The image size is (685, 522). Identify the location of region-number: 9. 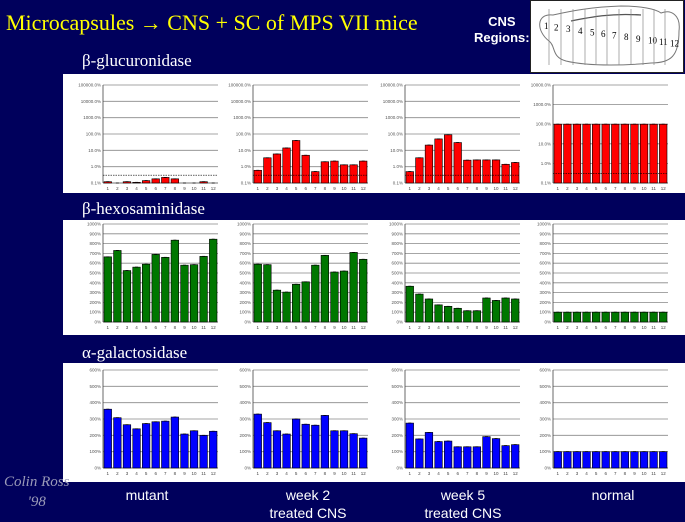
(638, 39).